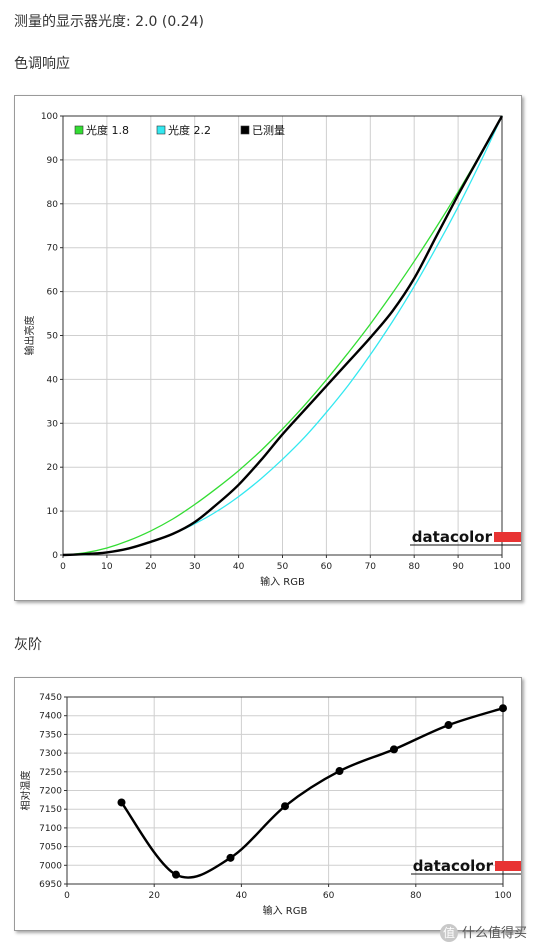  I want to click on legend-label: 光度 1.8, so click(107, 130).